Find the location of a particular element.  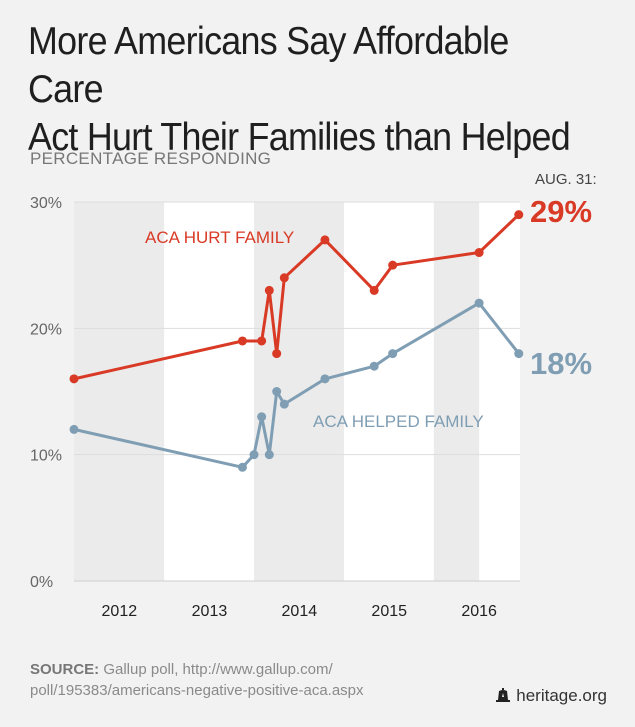

end-label-helped: 18% is located at coordinates (561, 363).